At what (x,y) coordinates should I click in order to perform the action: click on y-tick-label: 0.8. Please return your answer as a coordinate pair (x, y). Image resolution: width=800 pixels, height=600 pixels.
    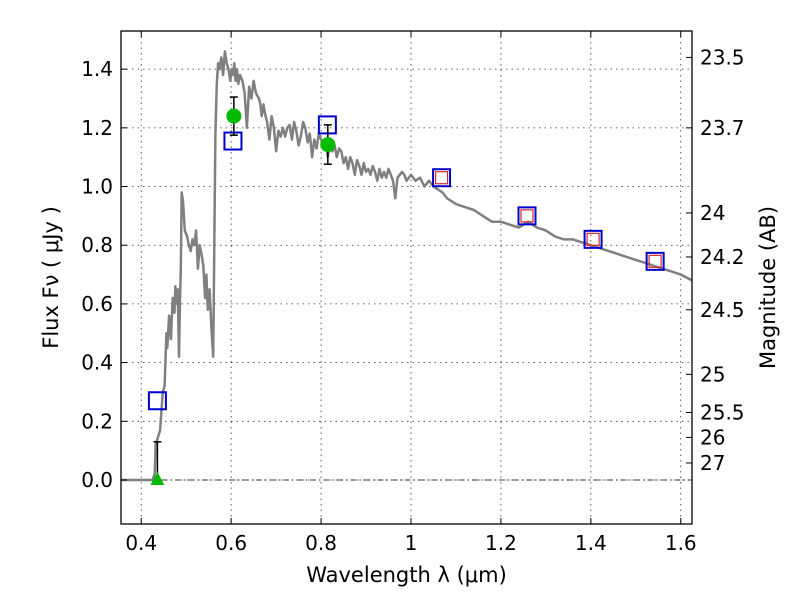
    Looking at the image, I should click on (97, 245).